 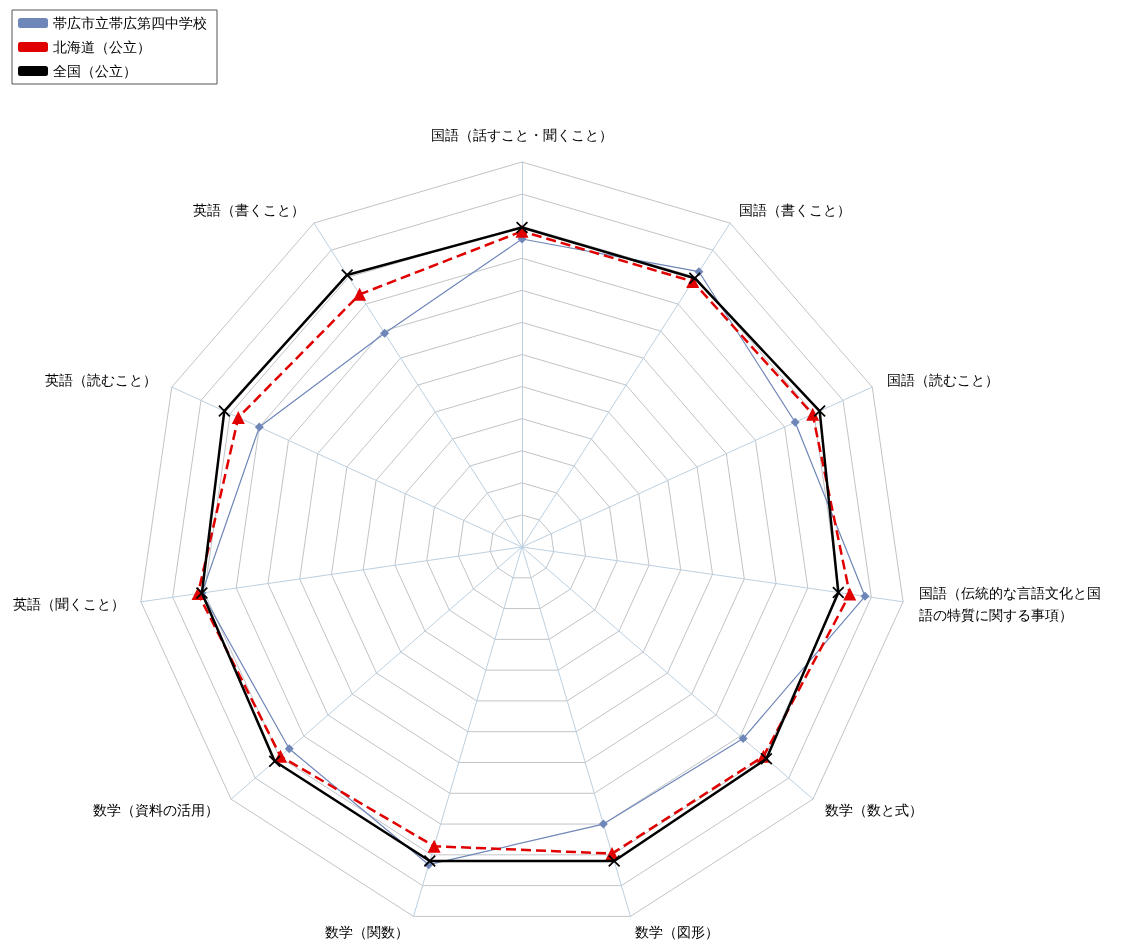 I want to click on spoke-label: 数学（関数）, so click(x=367, y=931).